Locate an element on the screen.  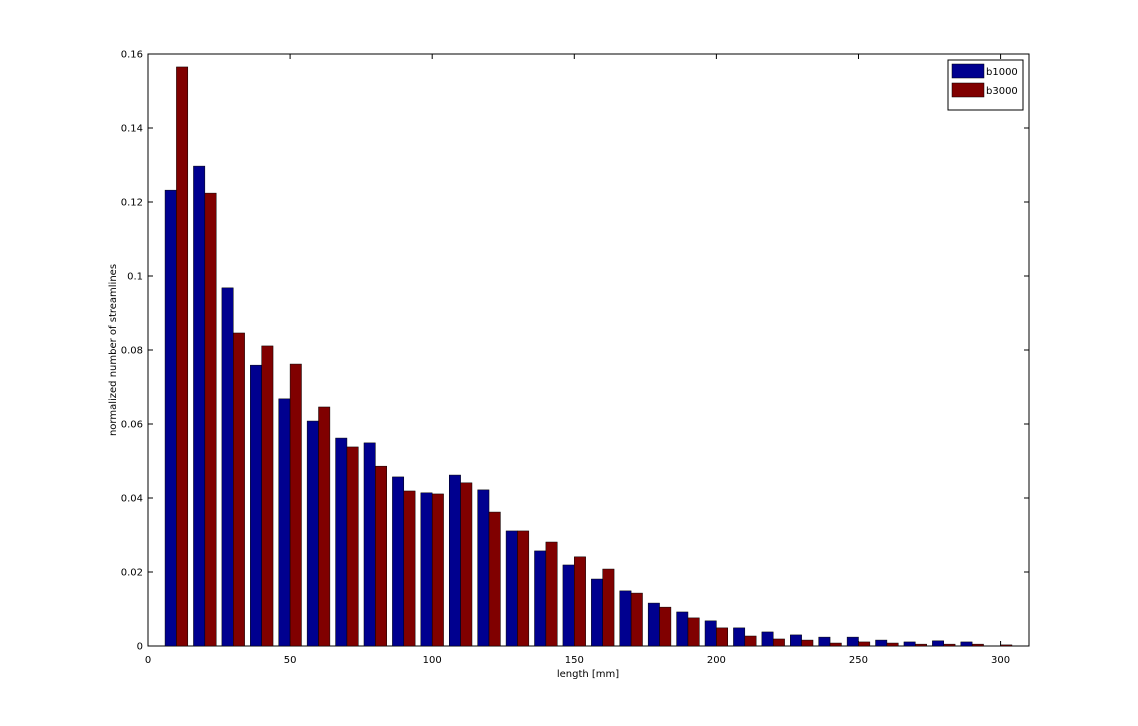
y-axis-label: normalized number of streamlines is located at coordinates (113, 350).